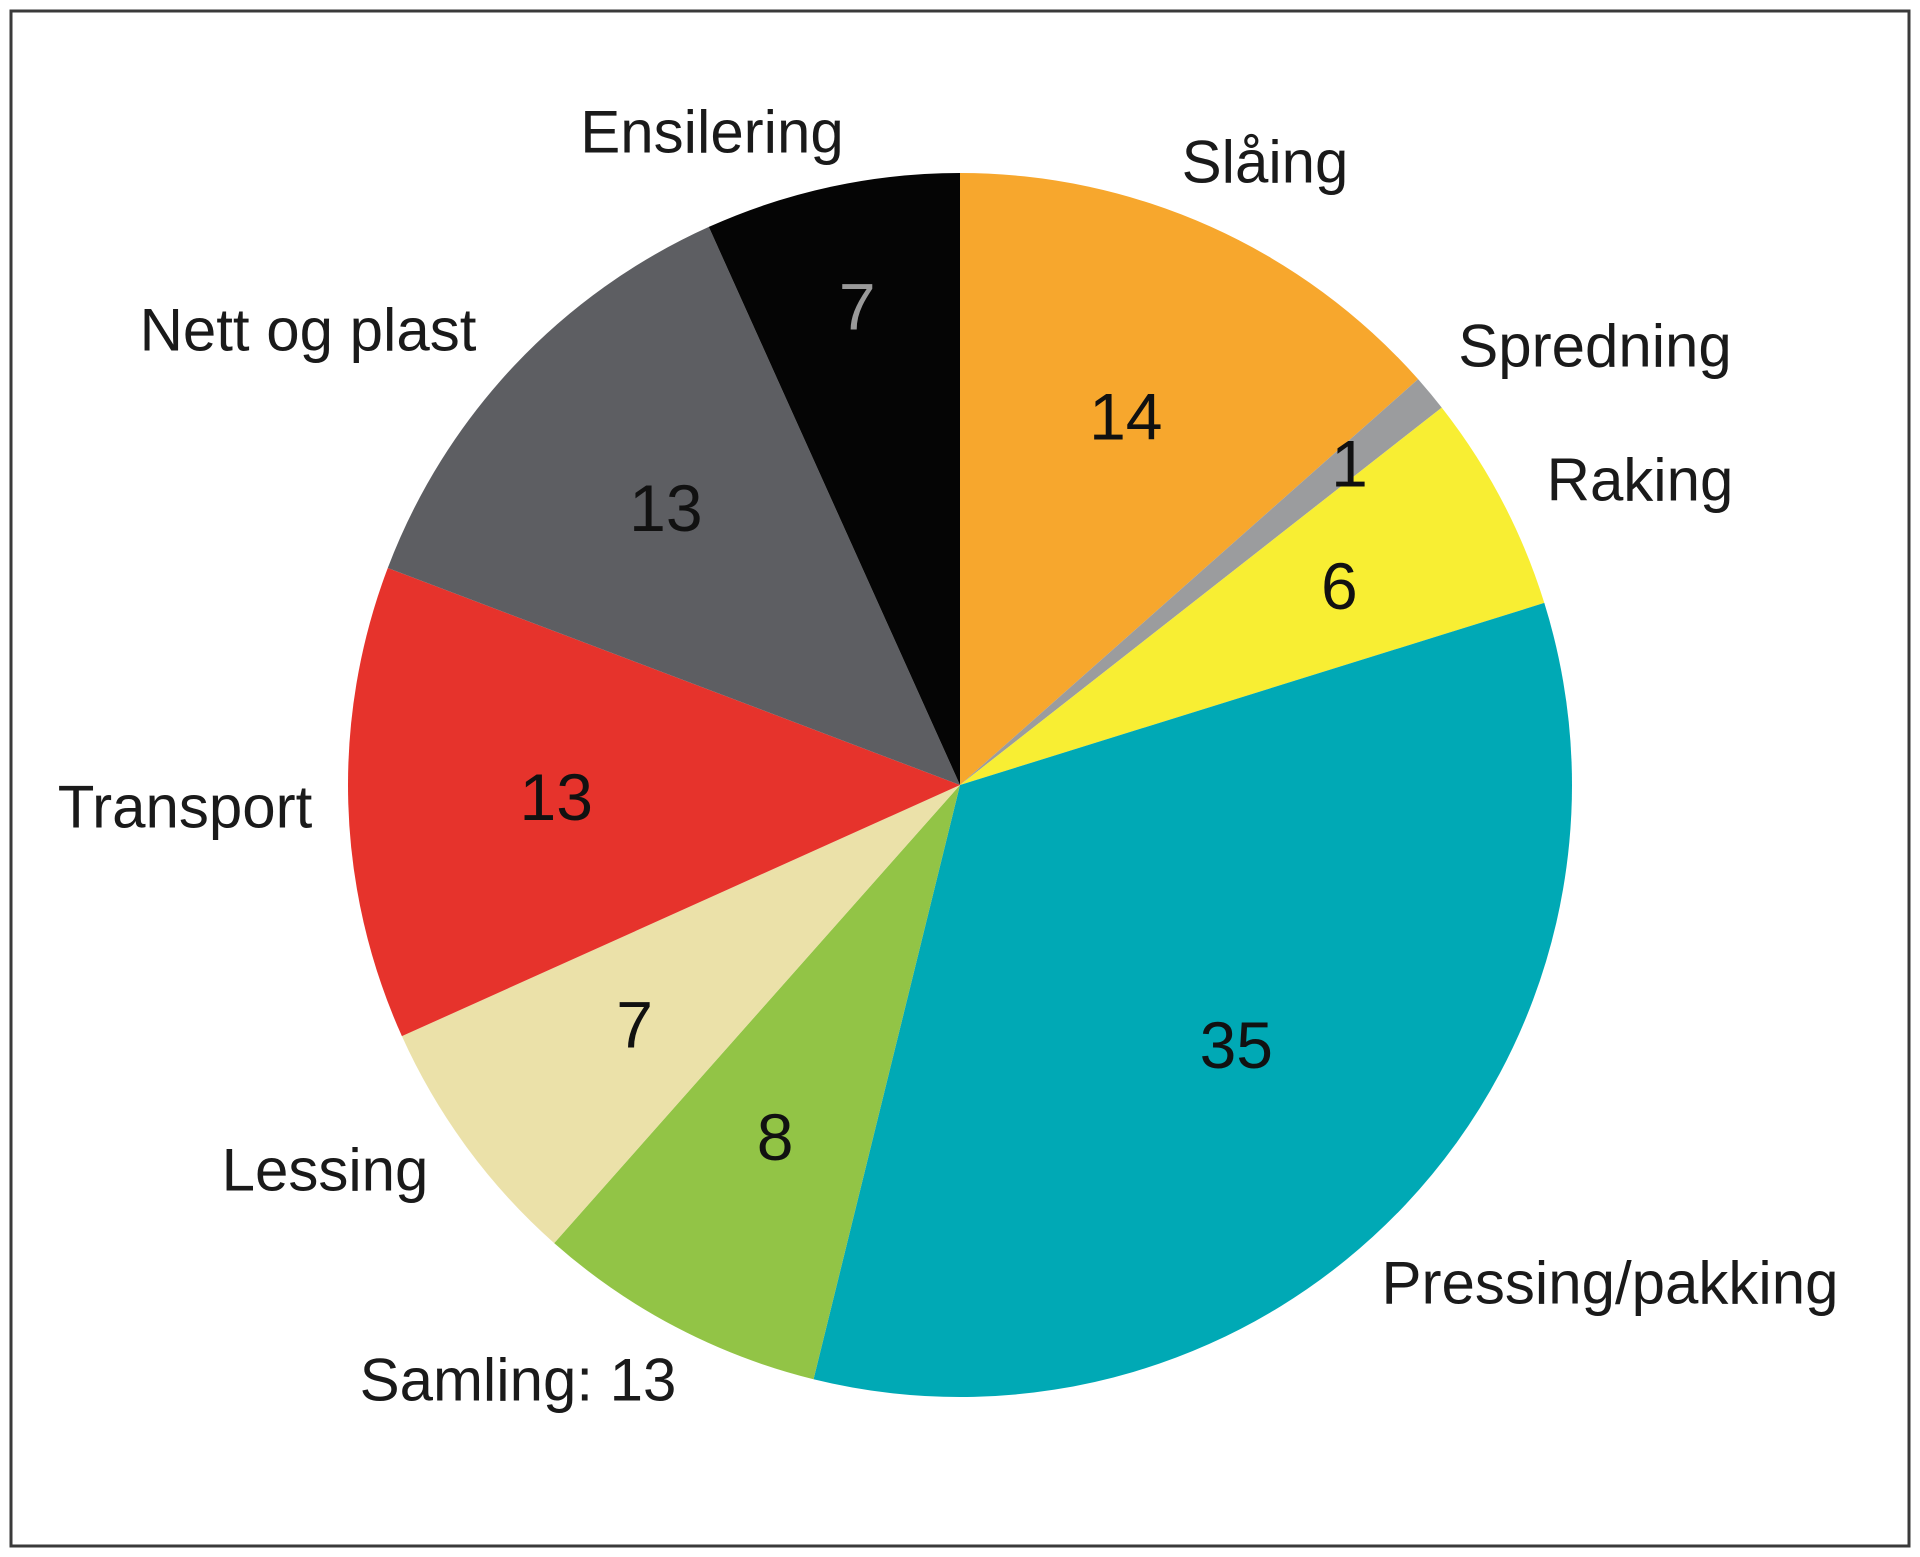 The image size is (1920, 1557). What do you see at coordinates (1125, 417) in the screenshot?
I see `slice-value-slaing: 14` at bounding box center [1125, 417].